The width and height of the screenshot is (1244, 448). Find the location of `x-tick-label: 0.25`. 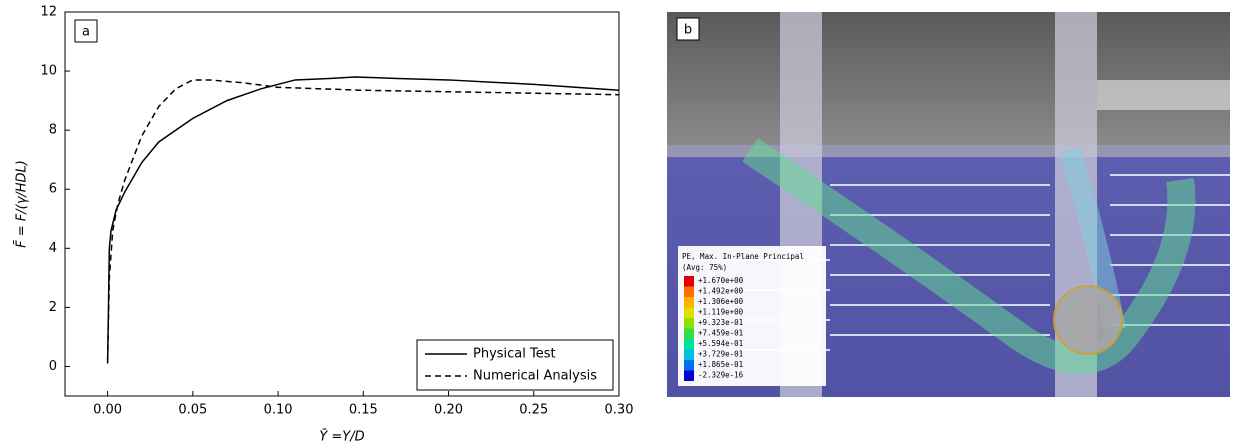

x-tick-label: 0.25 is located at coordinates (533, 410).